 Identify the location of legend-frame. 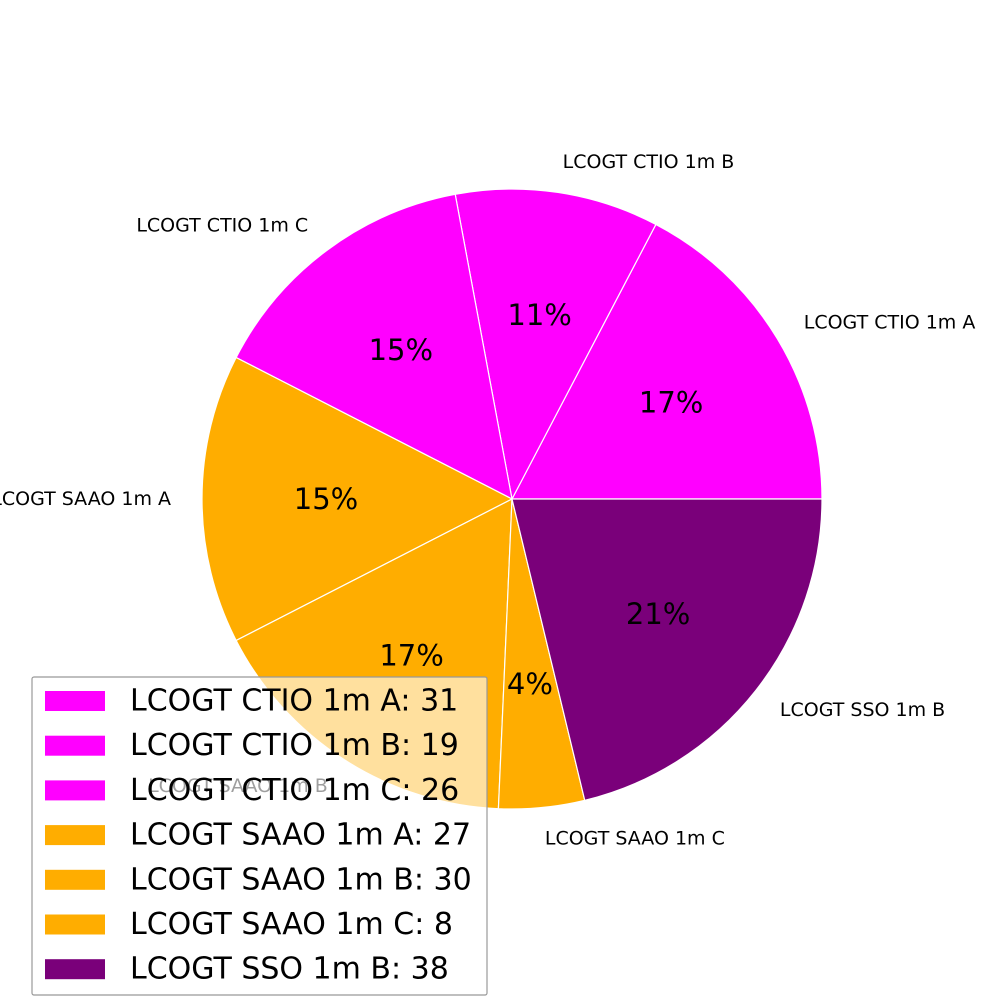
(259, 836).